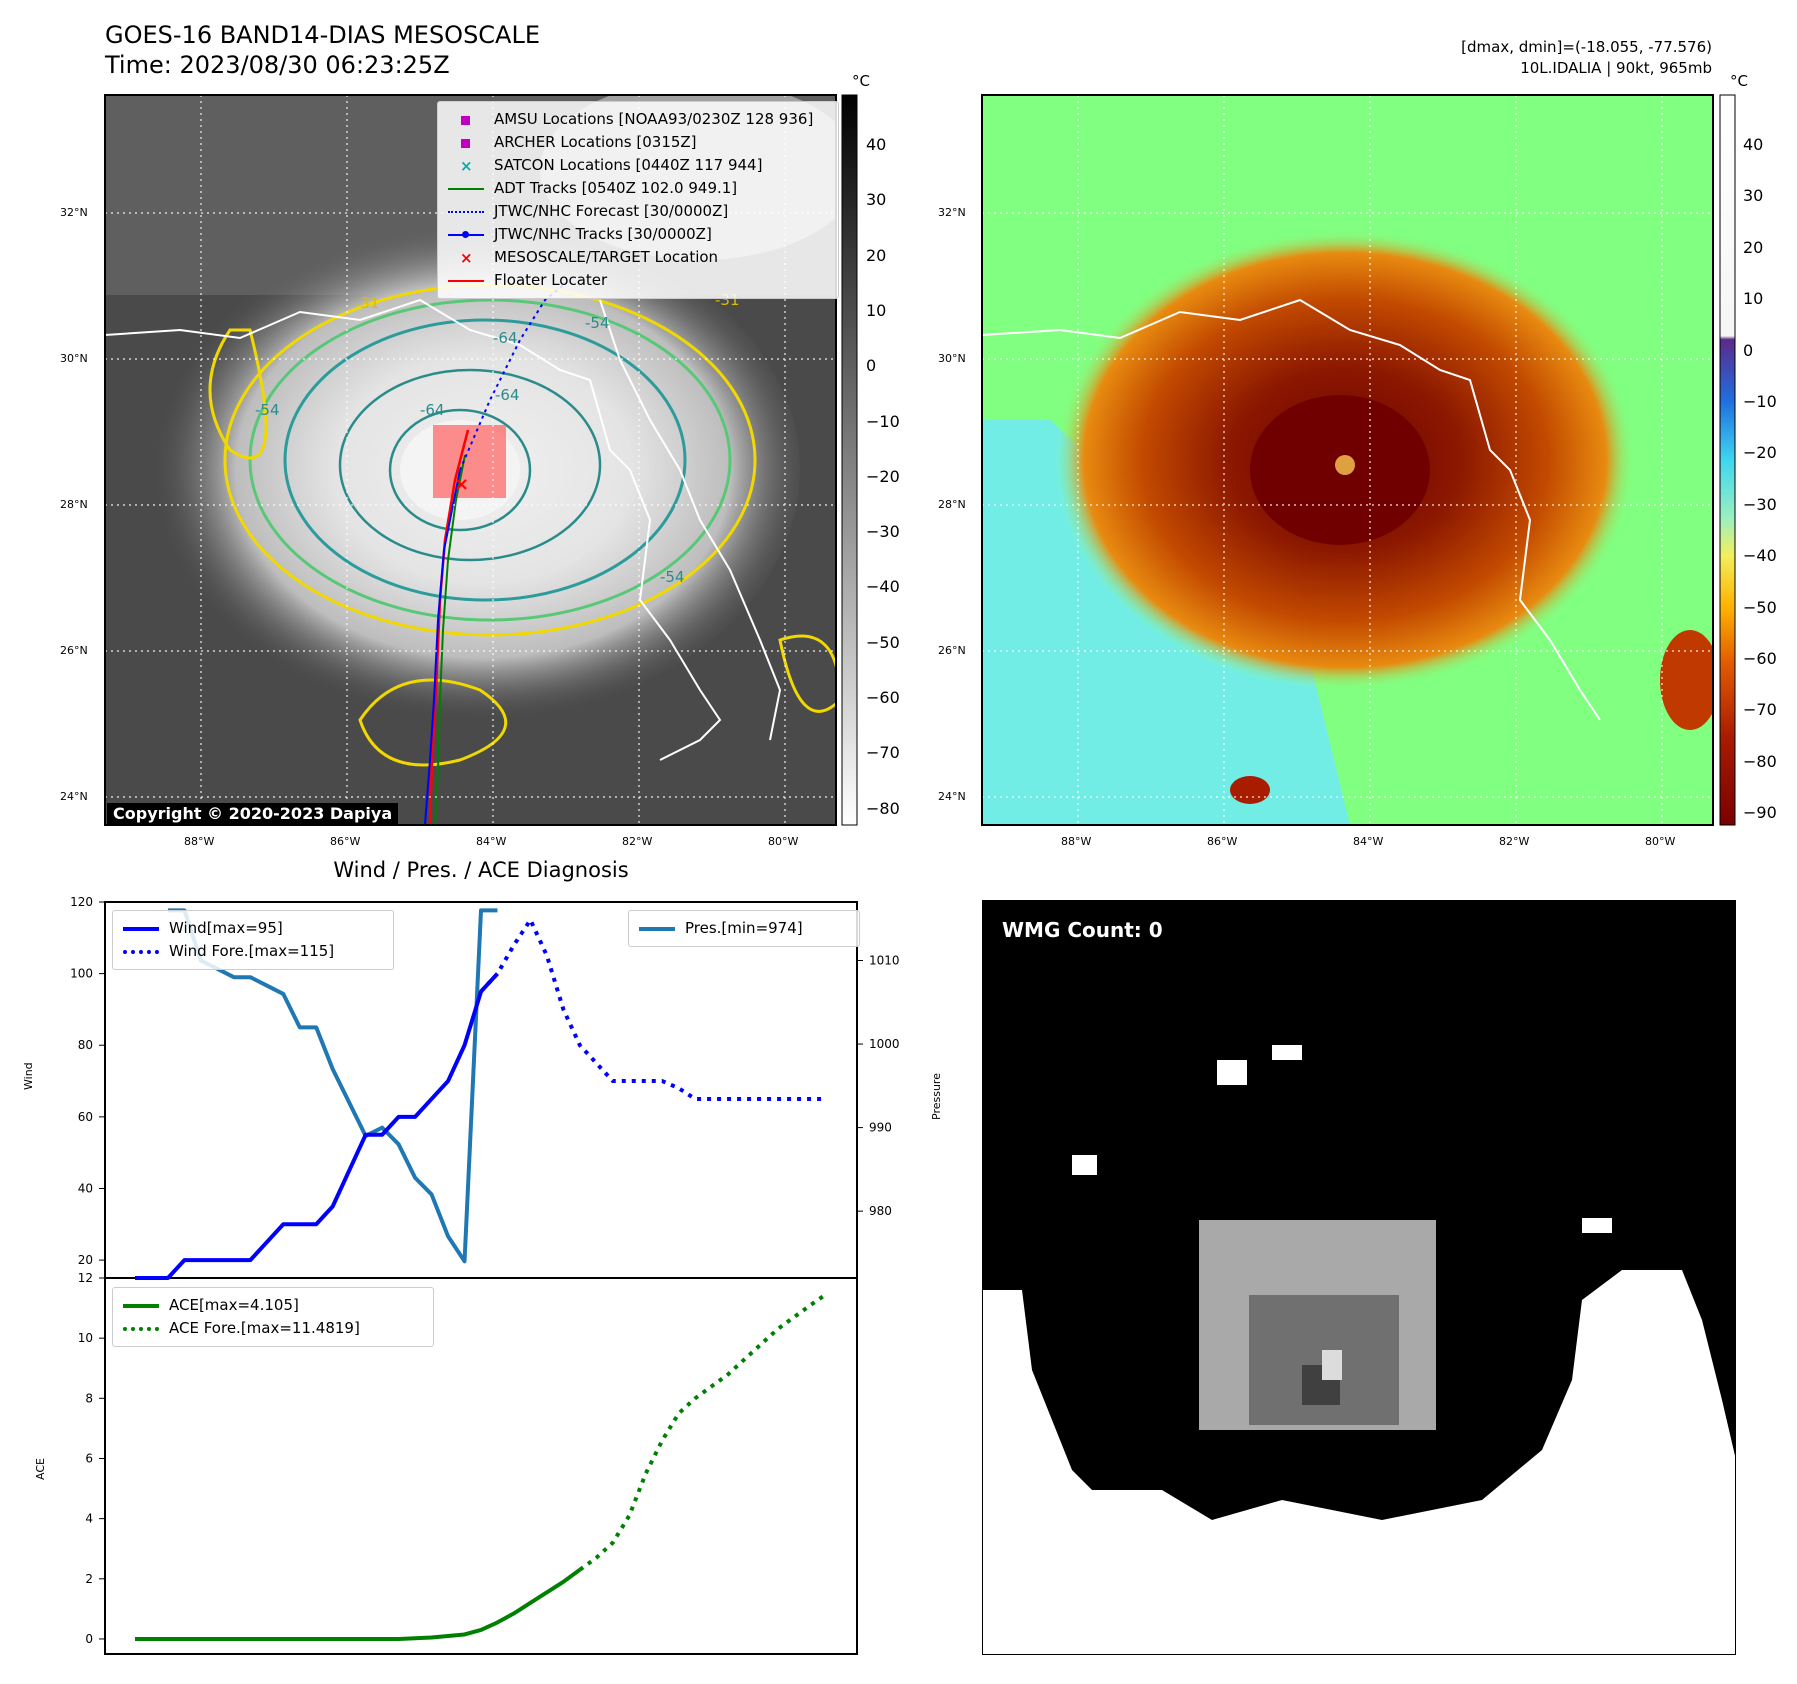 This screenshot has width=1797, height=1684. What do you see at coordinates (880, 1211) in the screenshot?
I see `pressure-axis-tick-label: 980` at bounding box center [880, 1211].